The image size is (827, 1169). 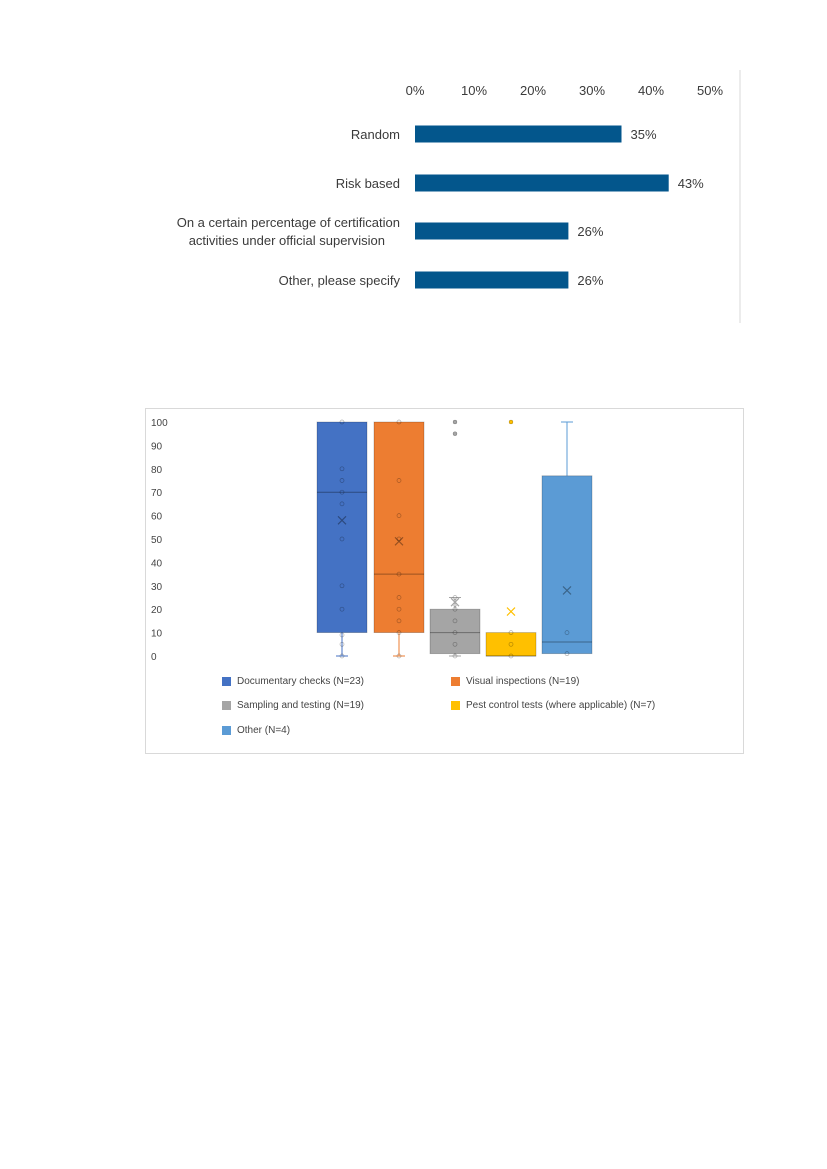 What do you see at coordinates (157, 610) in the screenshot?
I see `y-tick-label: 20` at bounding box center [157, 610].